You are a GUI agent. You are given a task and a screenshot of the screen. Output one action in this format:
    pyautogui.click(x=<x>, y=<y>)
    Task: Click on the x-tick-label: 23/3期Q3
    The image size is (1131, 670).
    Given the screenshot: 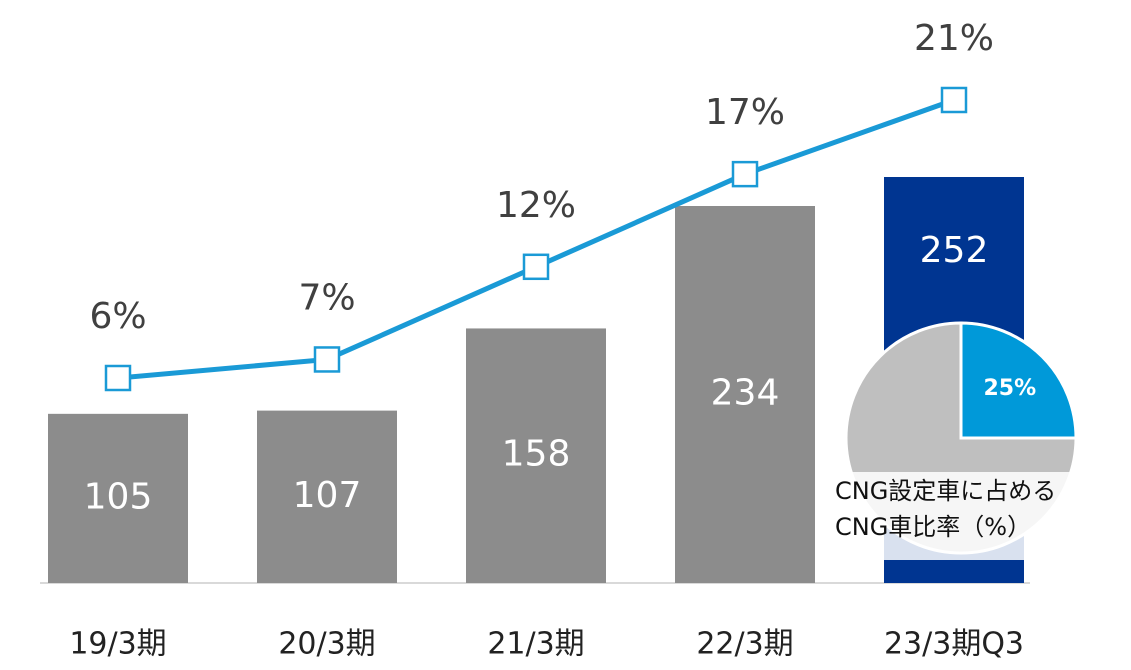 What is the action you would take?
    pyautogui.click(x=954, y=644)
    